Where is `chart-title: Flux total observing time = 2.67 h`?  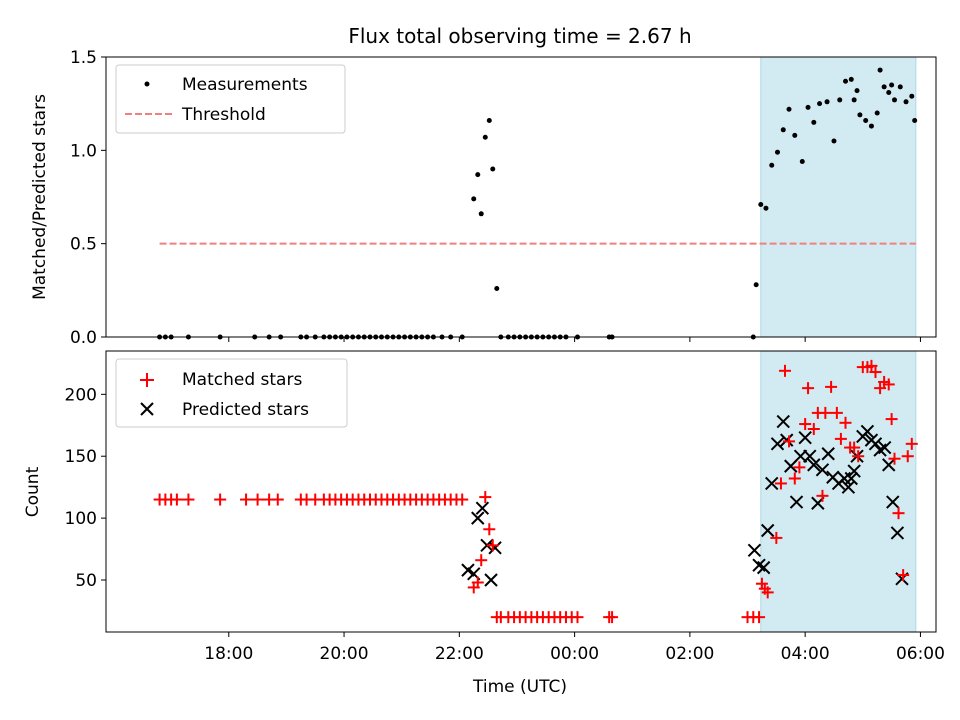 chart-title: Flux total observing time = 2.67 h is located at coordinates (519, 36).